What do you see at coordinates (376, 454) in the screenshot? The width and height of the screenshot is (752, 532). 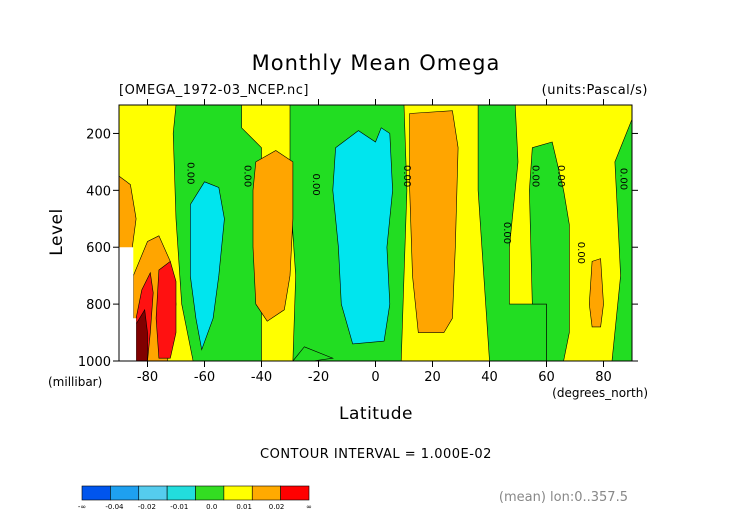 I see `contour-interval: CONTOUR INTERVAL = 1.000E-02` at bounding box center [376, 454].